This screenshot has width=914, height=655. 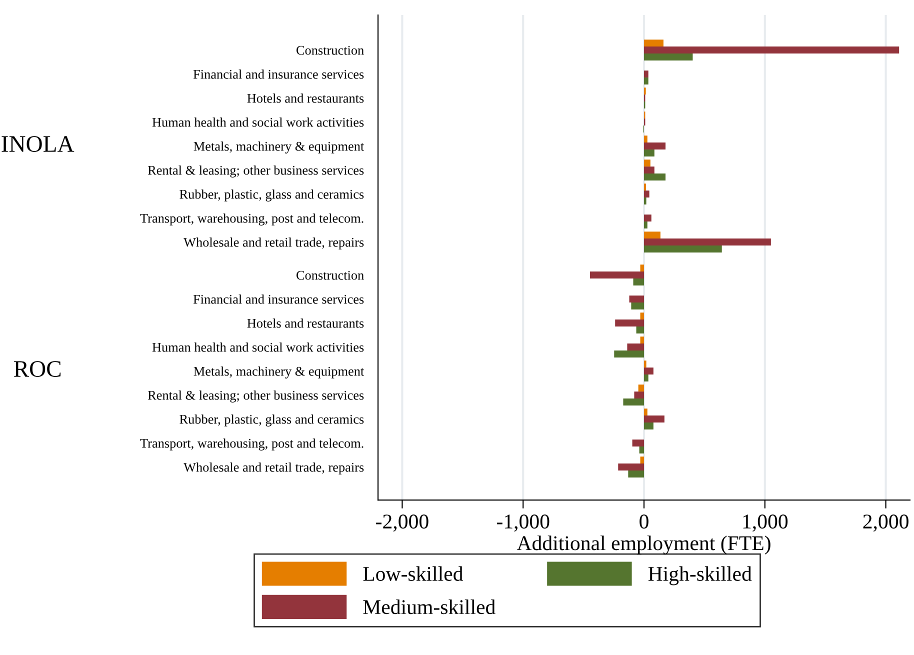 What do you see at coordinates (885, 523) in the screenshot?
I see `x-tick-label: 2,000` at bounding box center [885, 523].